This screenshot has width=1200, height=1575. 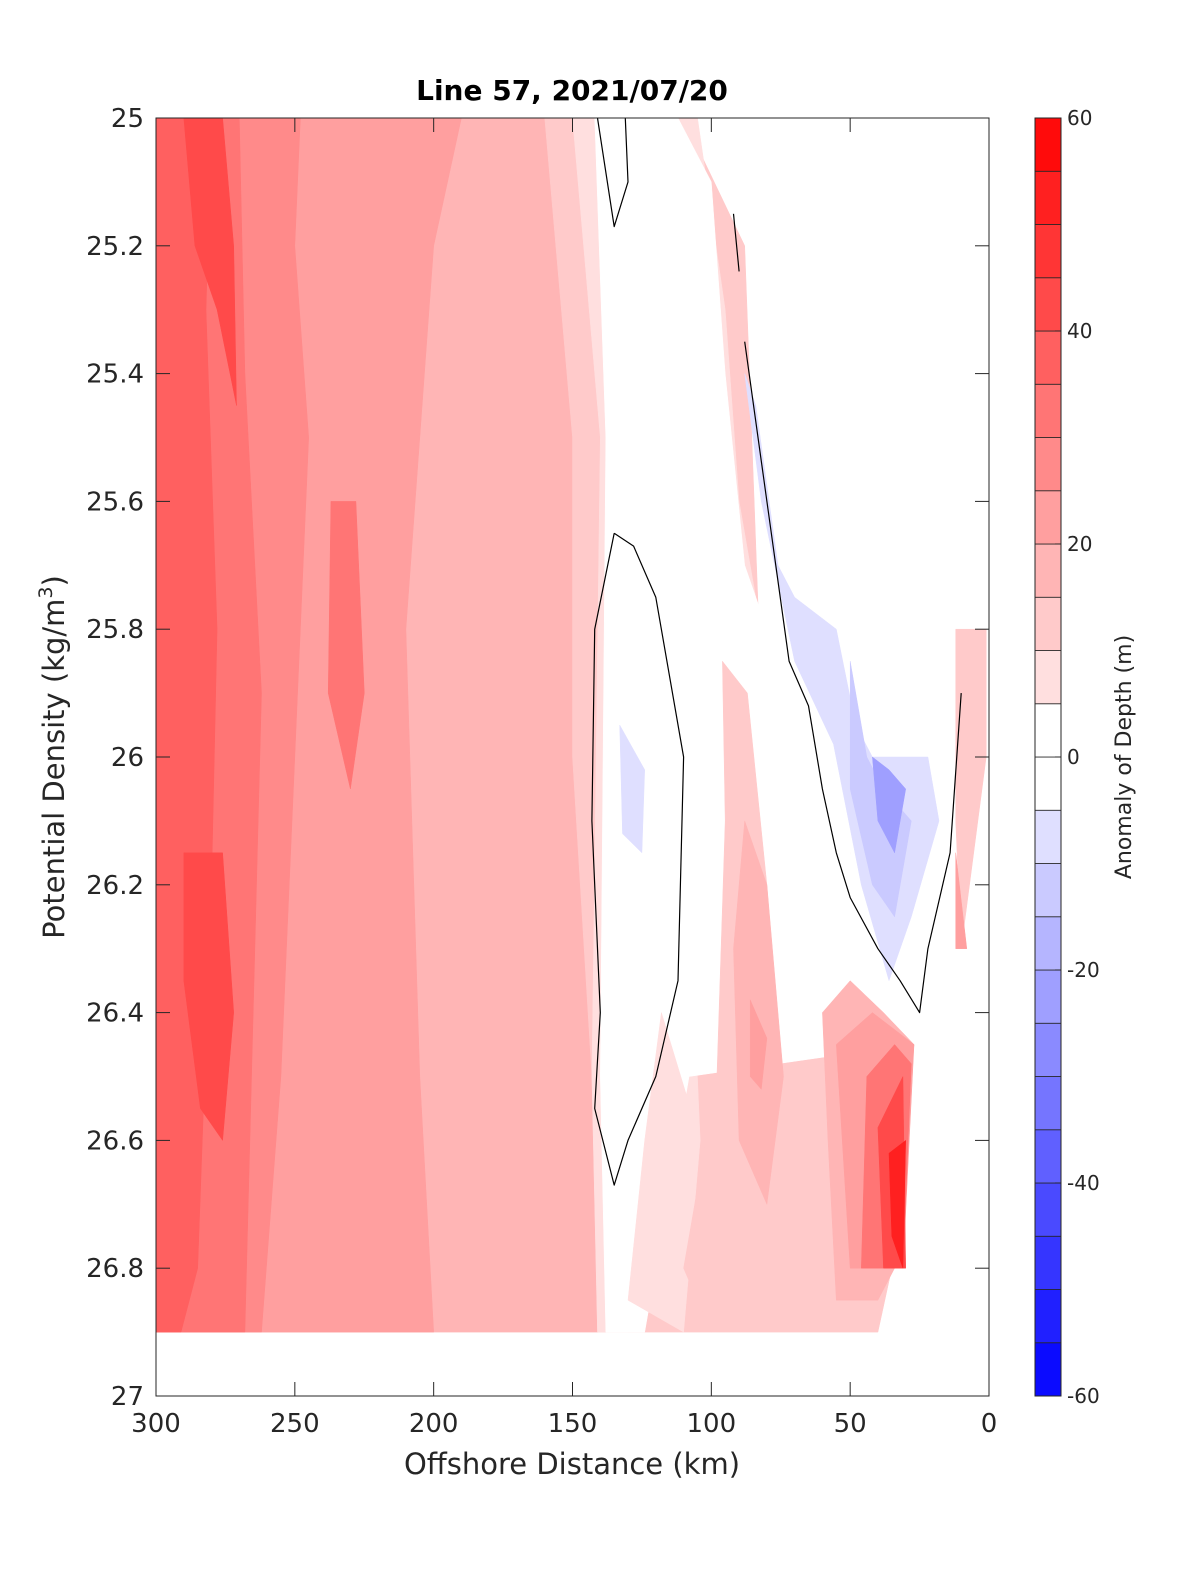 I want to click on x-tick-label: 50, so click(x=850, y=1424).